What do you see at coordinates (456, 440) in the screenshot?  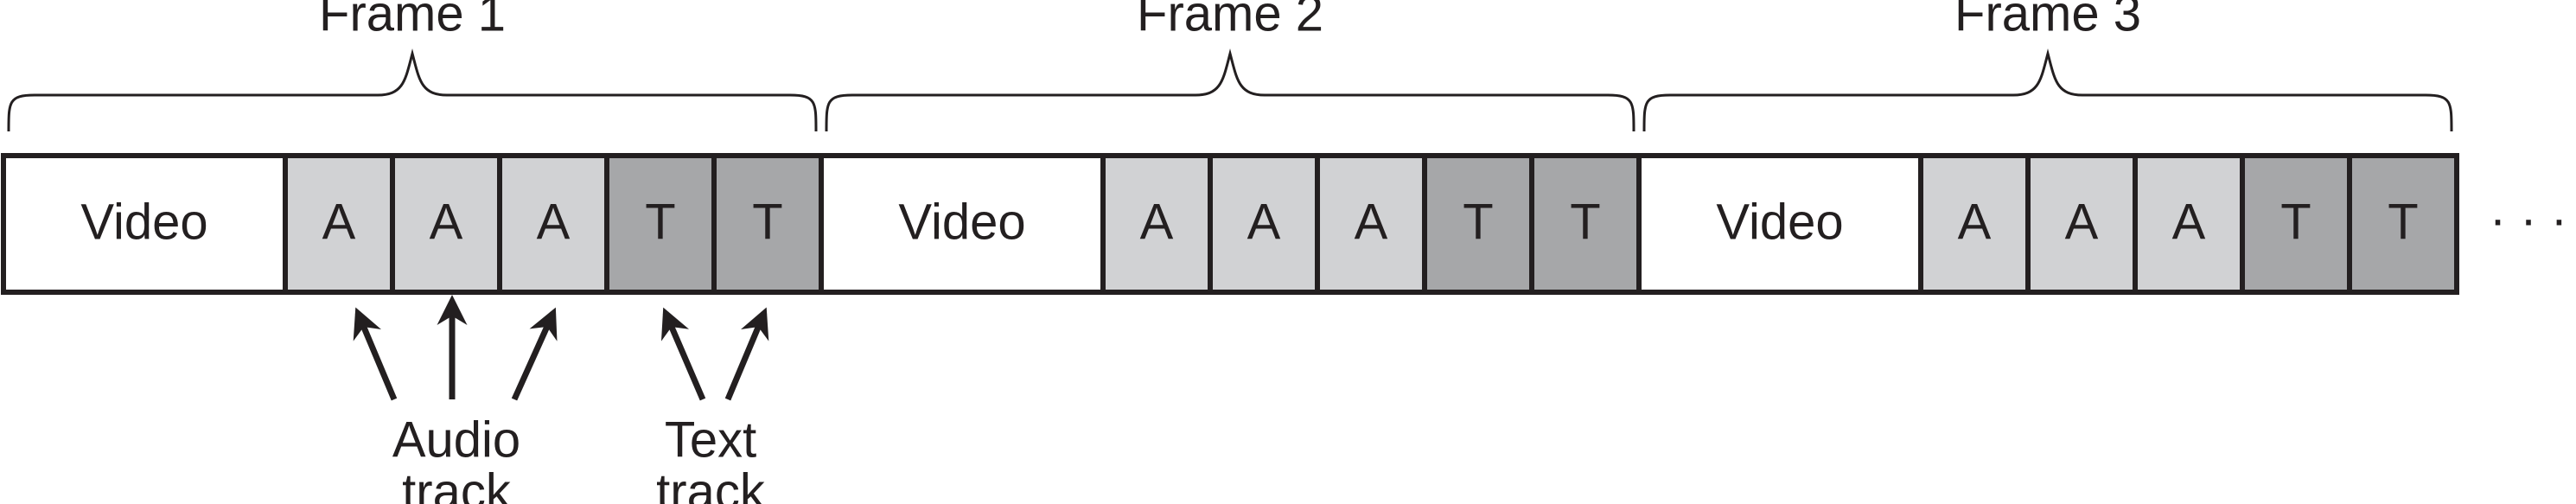 I see `annotation-label: Audio` at bounding box center [456, 440].